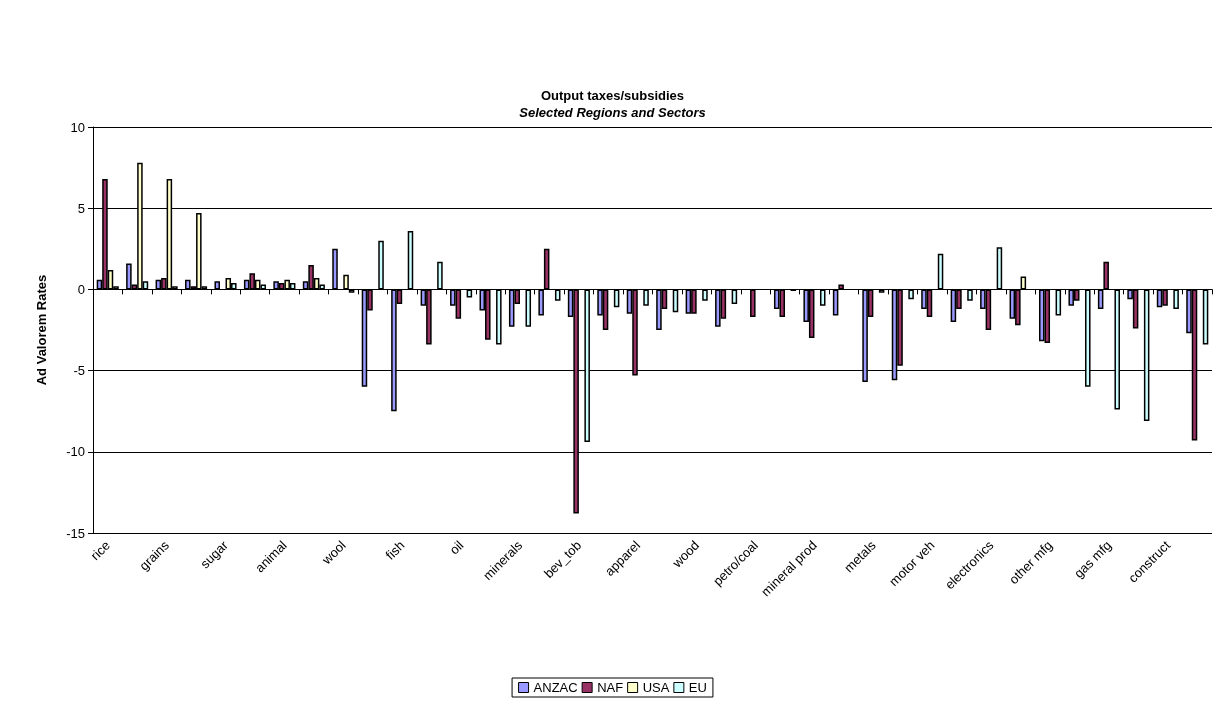  What do you see at coordinates (41, 330) in the screenshot?
I see `y-axis-title: Ad Valorem Rates` at bounding box center [41, 330].